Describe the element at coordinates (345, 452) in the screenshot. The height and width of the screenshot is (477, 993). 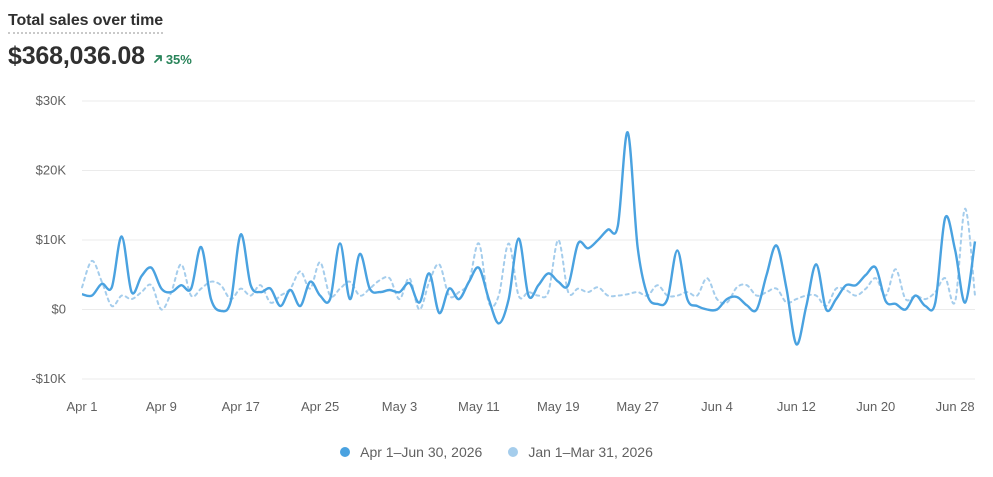
I see `legend-dot-current` at that location.